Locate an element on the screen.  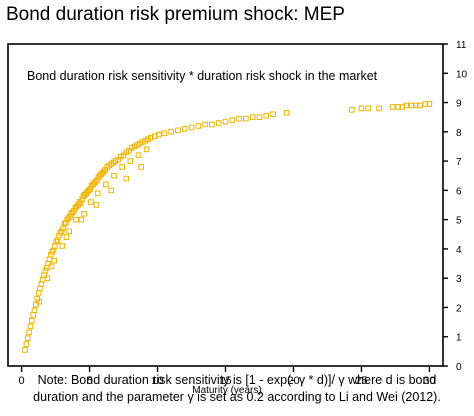
x-tick-label: 10 is located at coordinates (157, 381).